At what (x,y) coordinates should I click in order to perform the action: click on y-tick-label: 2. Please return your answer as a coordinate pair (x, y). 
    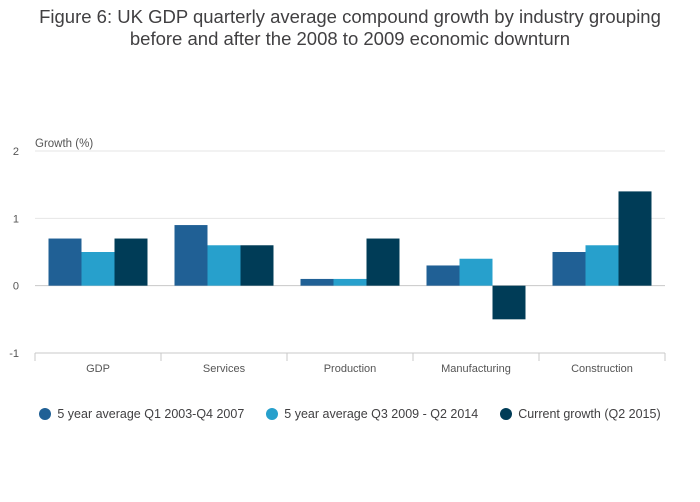
    Looking at the image, I should click on (16, 152).